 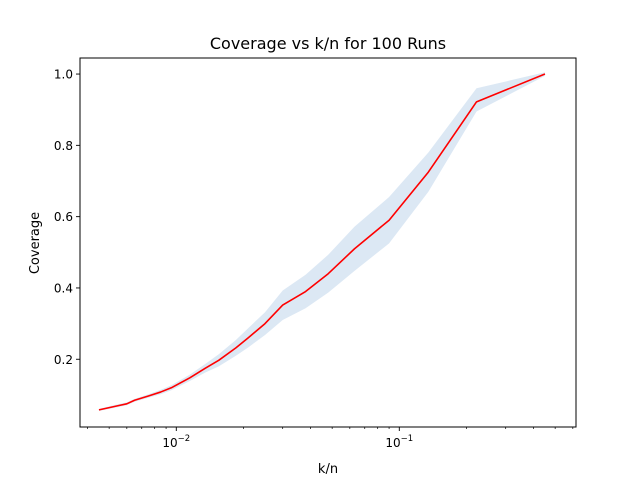 What do you see at coordinates (63, 146) in the screenshot?
I see `y-tick-label: 0.8` at bounding box center [63, 146].